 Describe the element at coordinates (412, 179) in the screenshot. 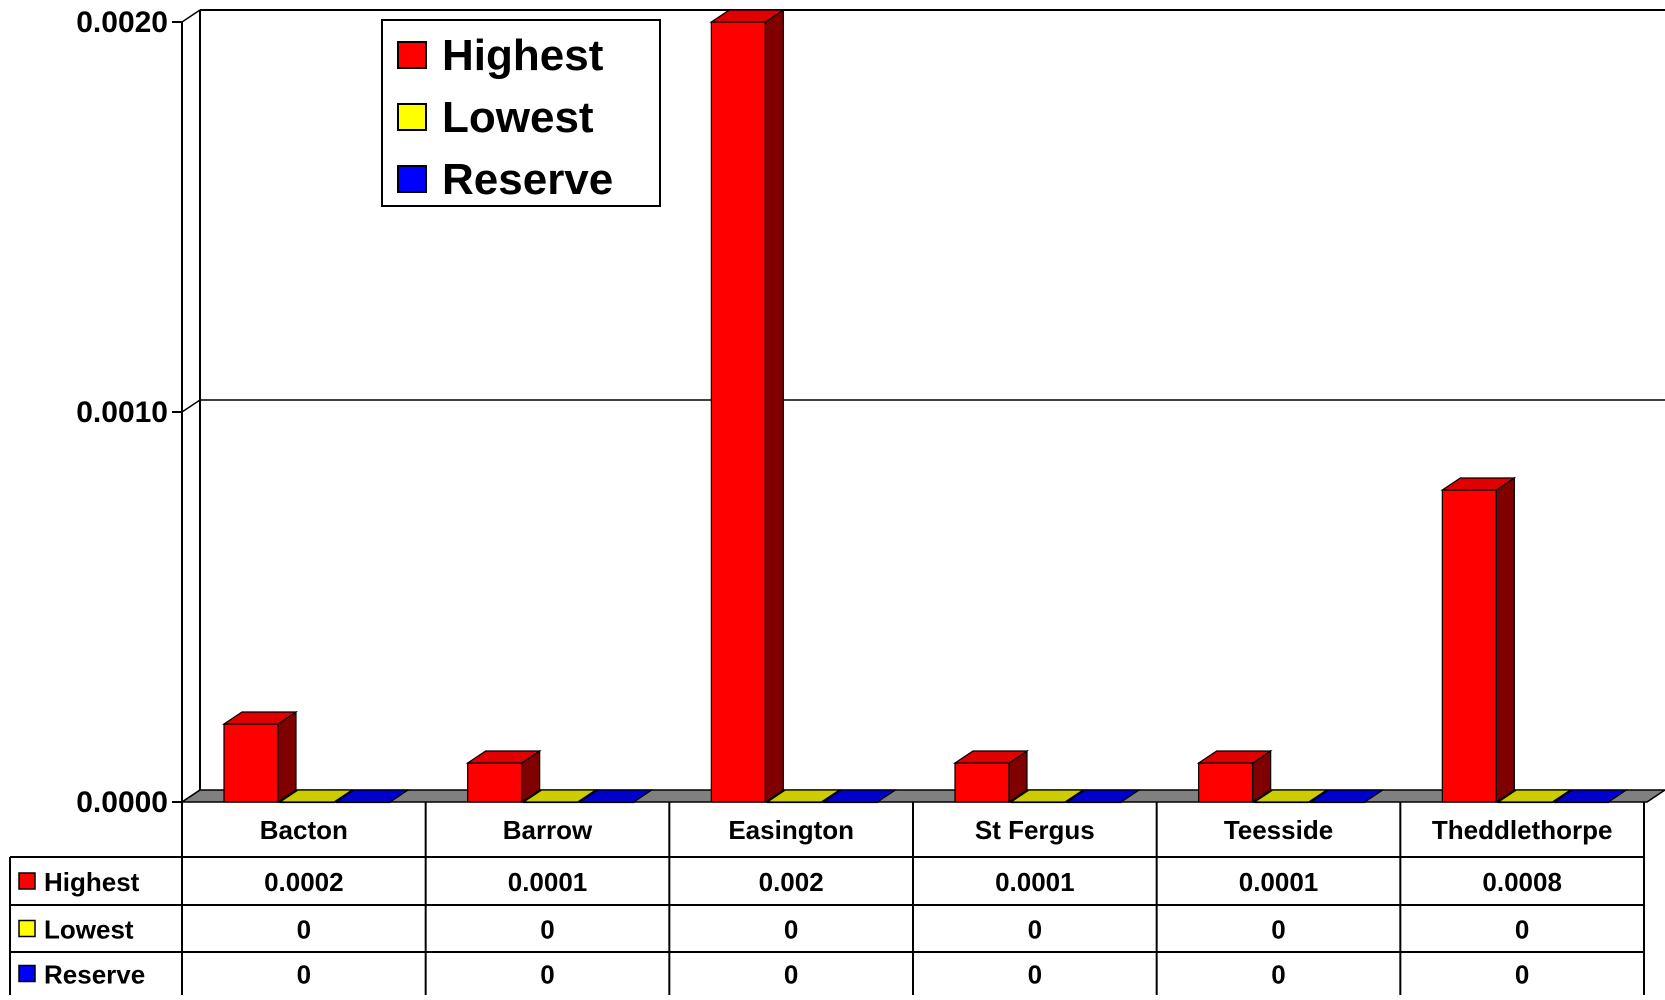

I see `legend-swatch-reserve` at that location.